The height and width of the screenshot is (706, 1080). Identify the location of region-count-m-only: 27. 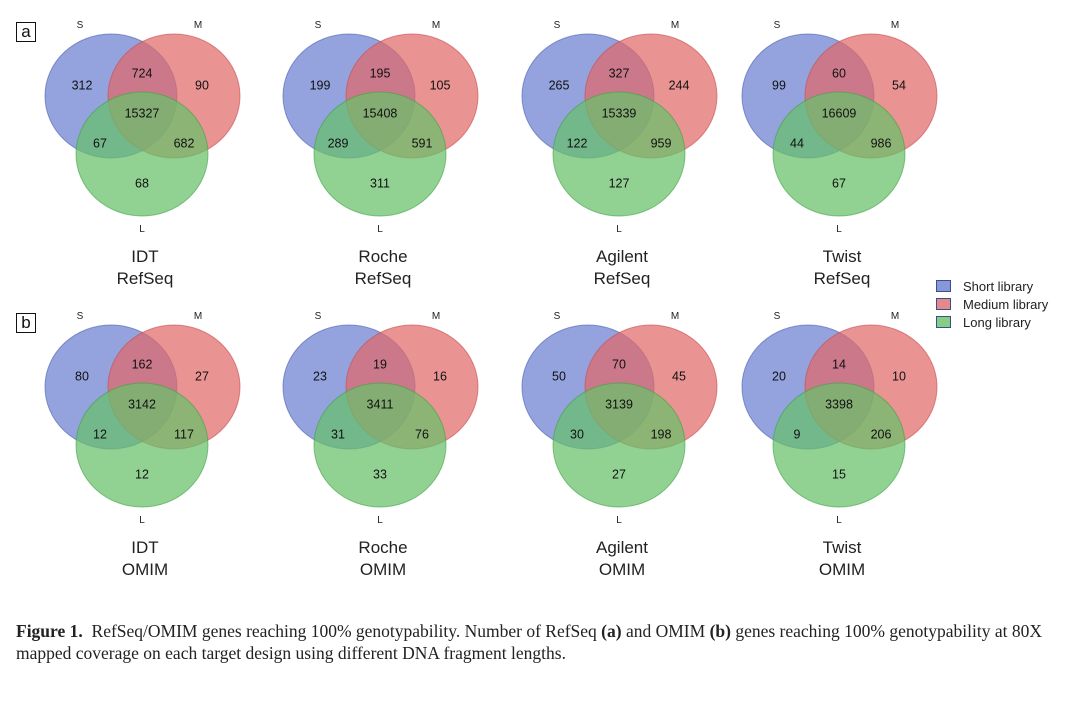
(202, 376).